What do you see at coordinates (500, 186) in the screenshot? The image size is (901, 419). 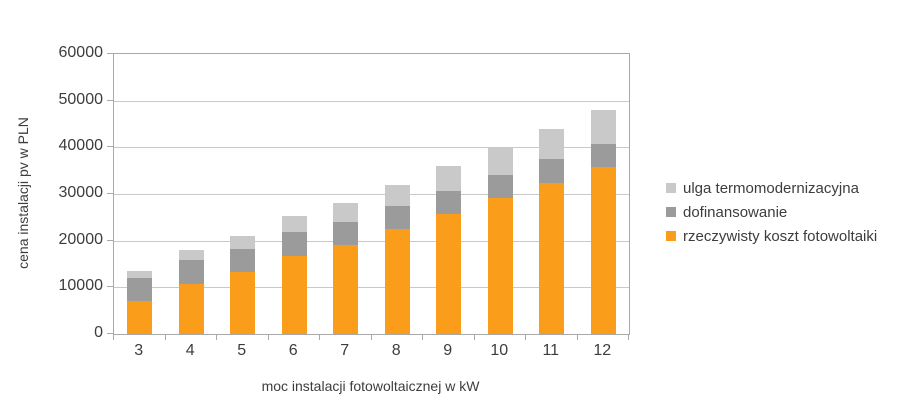 I see `bar-10-segment-dofinansowanie` at bounding box center [500, 186].